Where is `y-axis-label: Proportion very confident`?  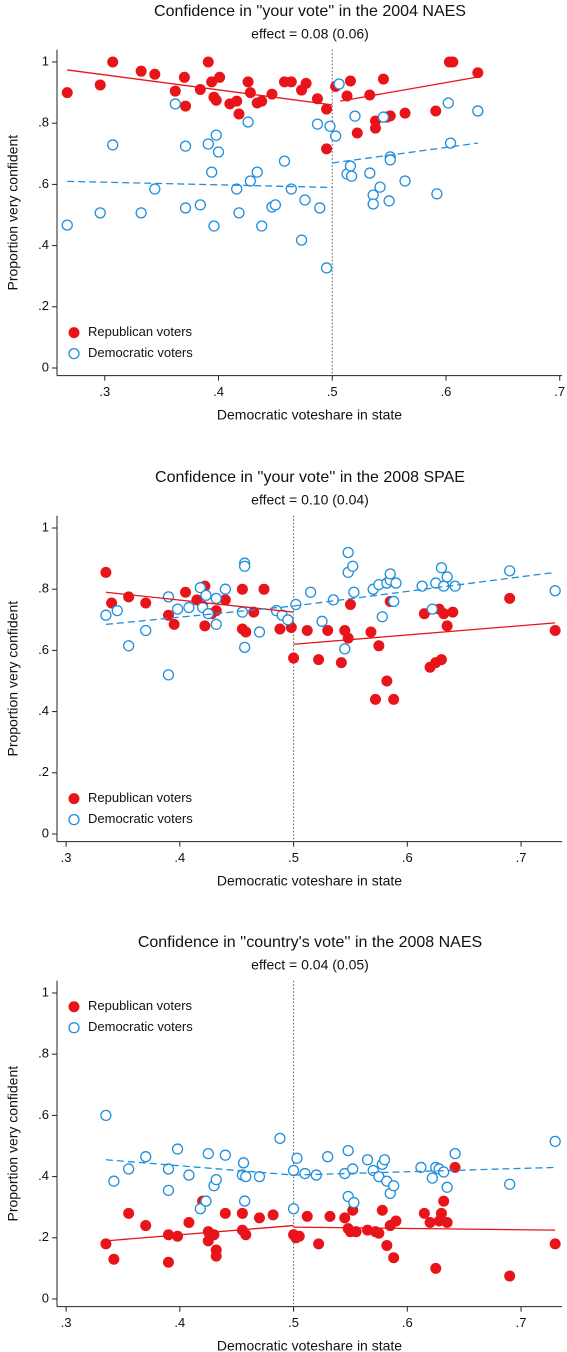
y-axis-label: Proportion very confident is located at coordinates (13, 1144).